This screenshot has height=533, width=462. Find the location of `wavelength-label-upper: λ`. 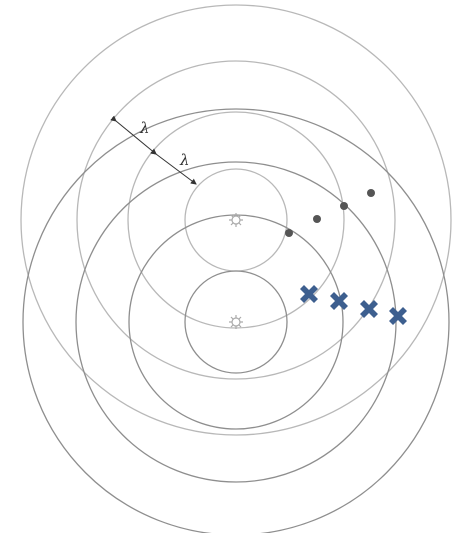

wavelength-label-upper: λ is located at coordinates (144, 128).